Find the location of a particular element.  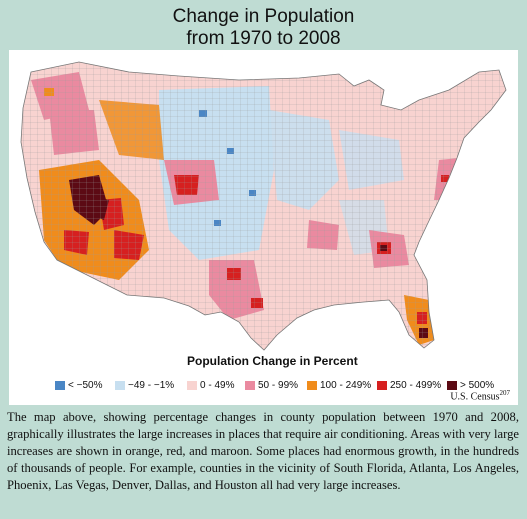

legend-label: > 500% is located at coordinates (477, 385).